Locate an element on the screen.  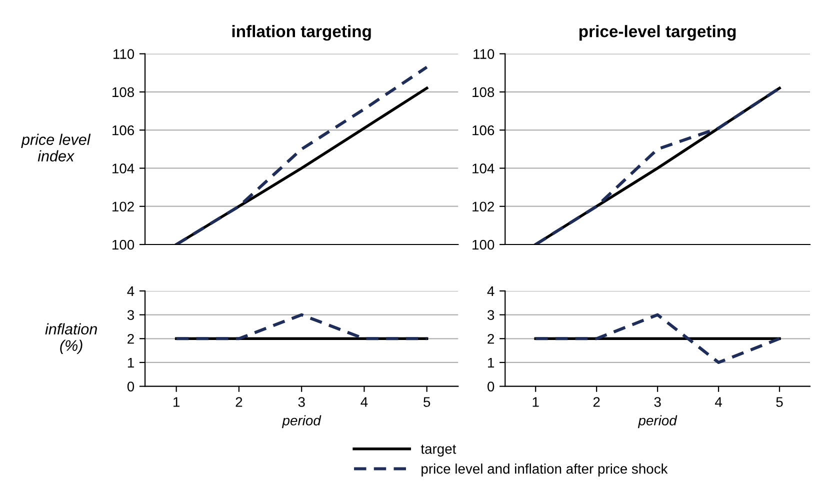
y-axis-title: inflation (%) is located at coordinates (71, 338).